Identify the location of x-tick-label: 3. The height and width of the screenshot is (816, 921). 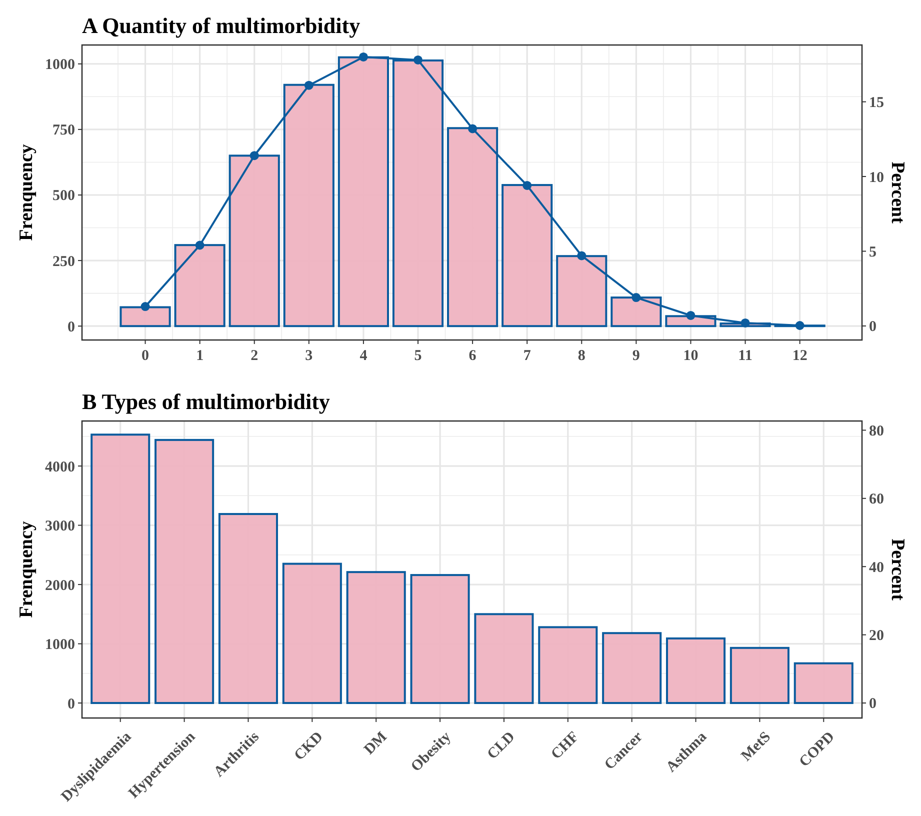
(309, 356).